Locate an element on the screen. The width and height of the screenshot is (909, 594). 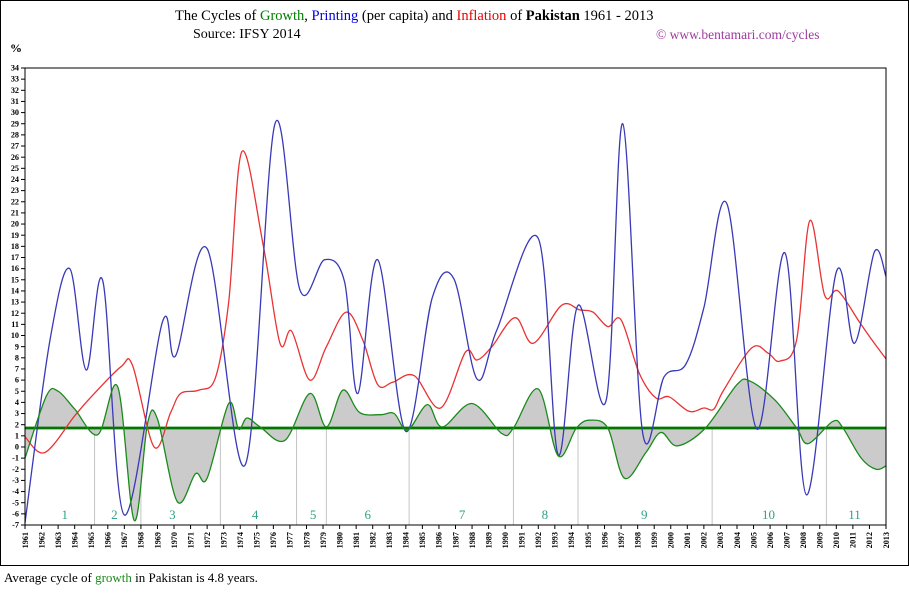
x-tick-label: 1975 is located at coordinates (257, 540).